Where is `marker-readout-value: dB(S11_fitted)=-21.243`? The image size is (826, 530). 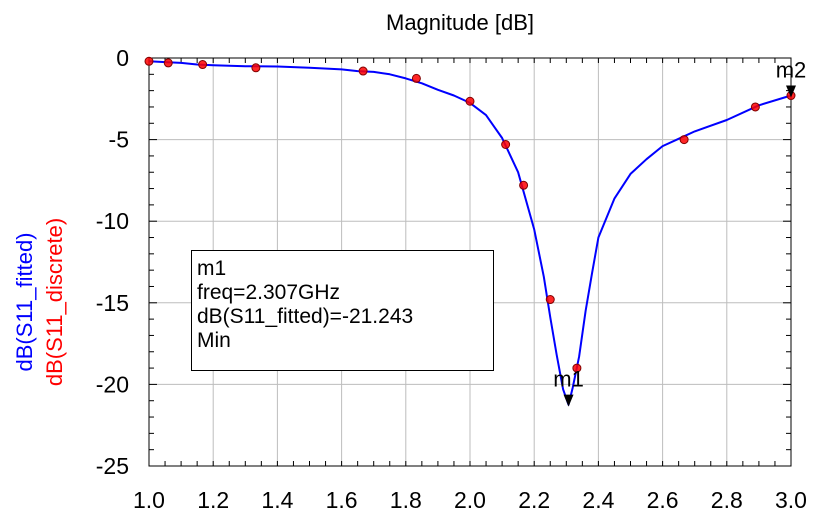
marker-readout-value: dB(S11_fitted)=-21.243 is located at coordinates (305, 316).